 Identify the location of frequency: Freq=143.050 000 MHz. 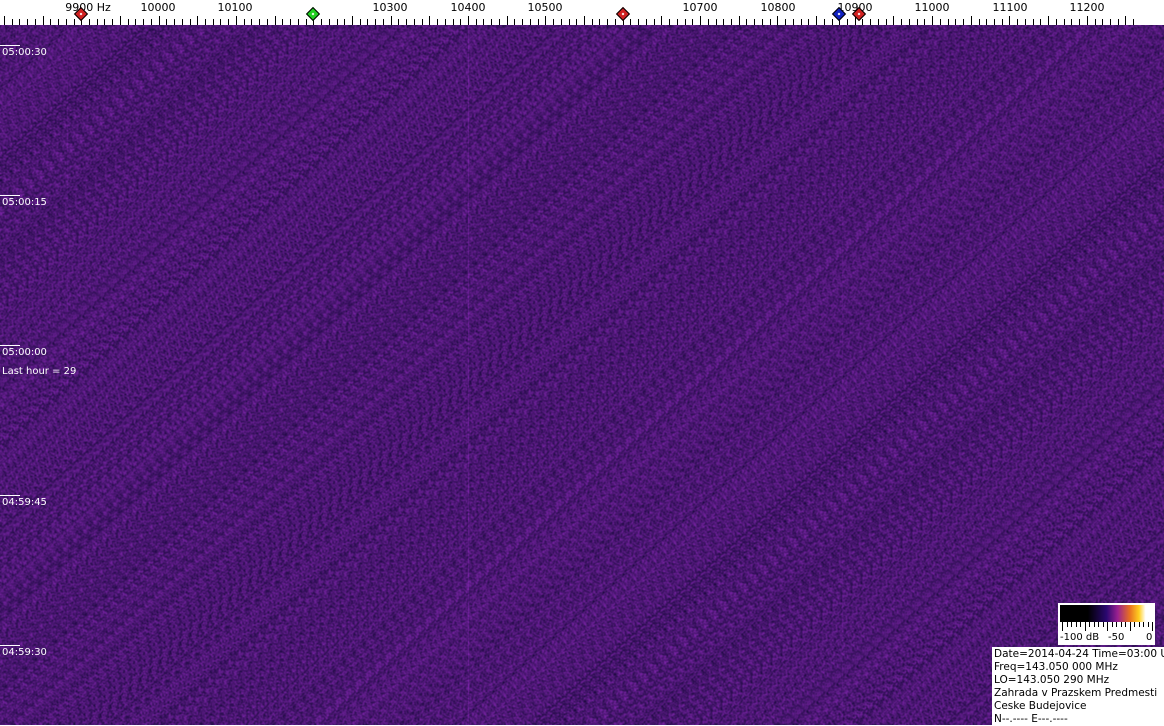
(1056, 667).